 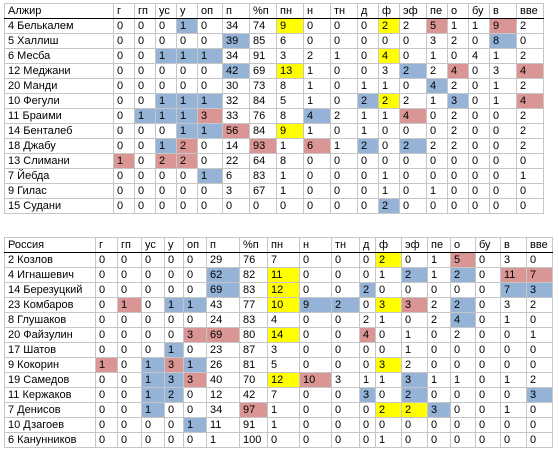 I want to click on stat-cell: 100, so click(x=253, y=440).